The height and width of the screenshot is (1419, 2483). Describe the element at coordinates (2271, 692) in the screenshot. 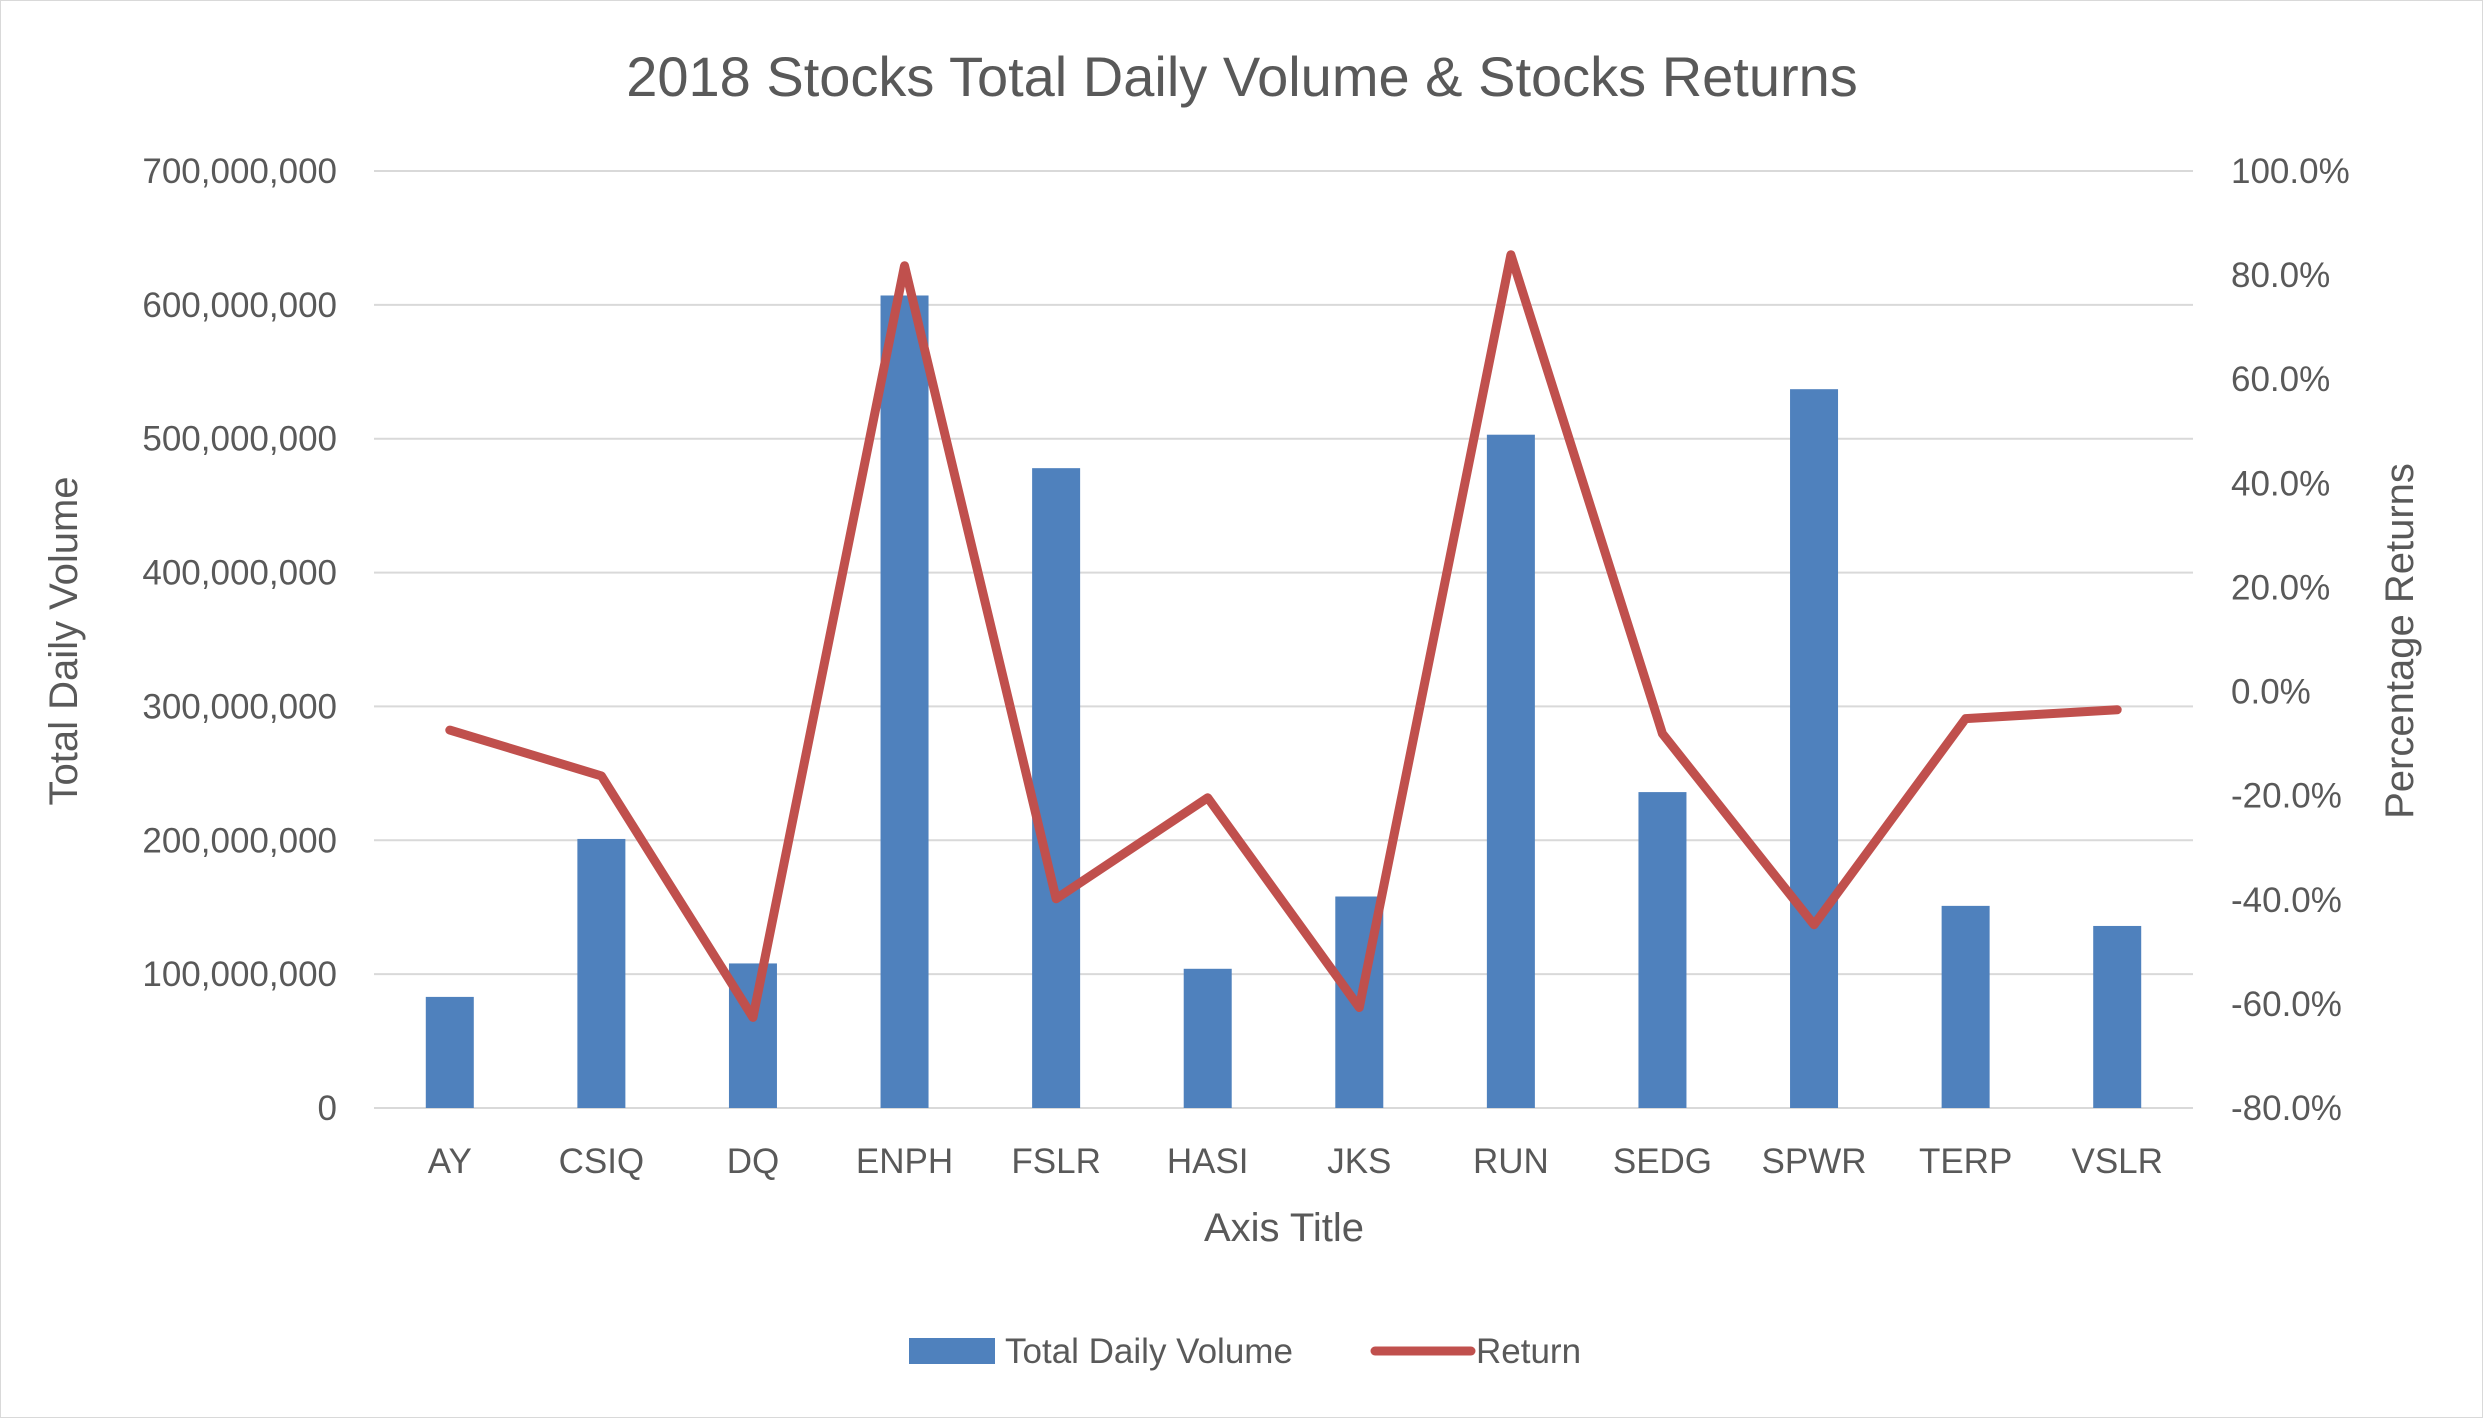

I see `y2-tick-label: 0.0%` at that location.